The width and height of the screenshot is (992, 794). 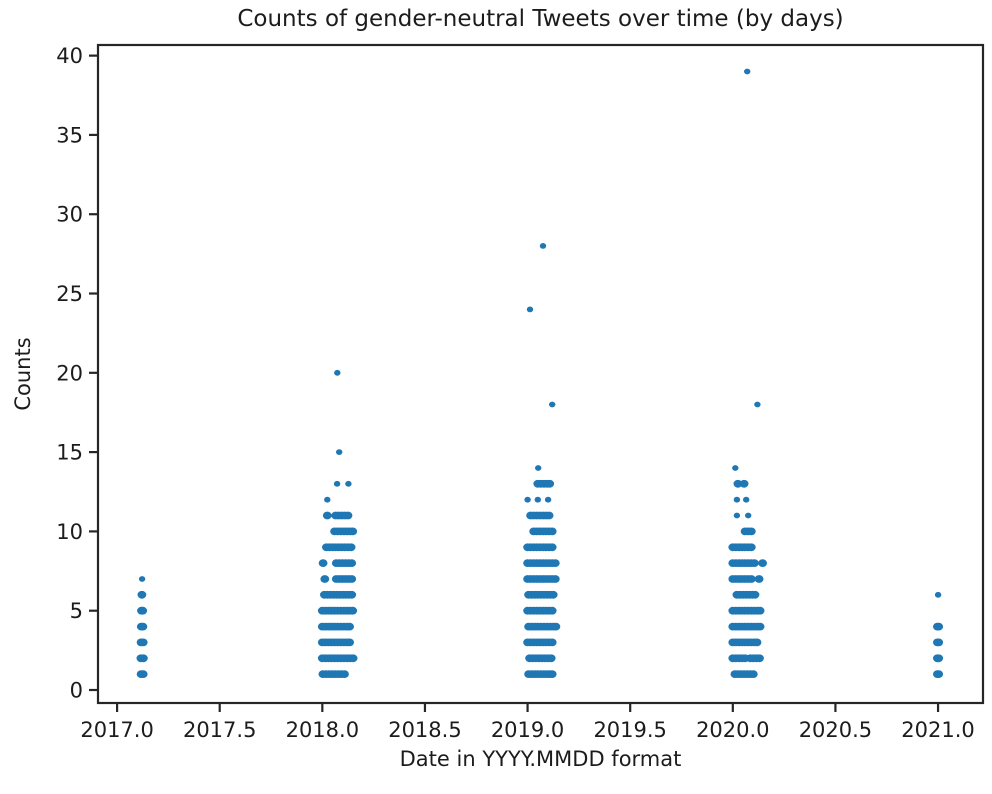 What do you see at coordinates (629, 730) in the screenshot?
I see `x-axis-tick-label: 2019.5` at bounding box center [629, 730].